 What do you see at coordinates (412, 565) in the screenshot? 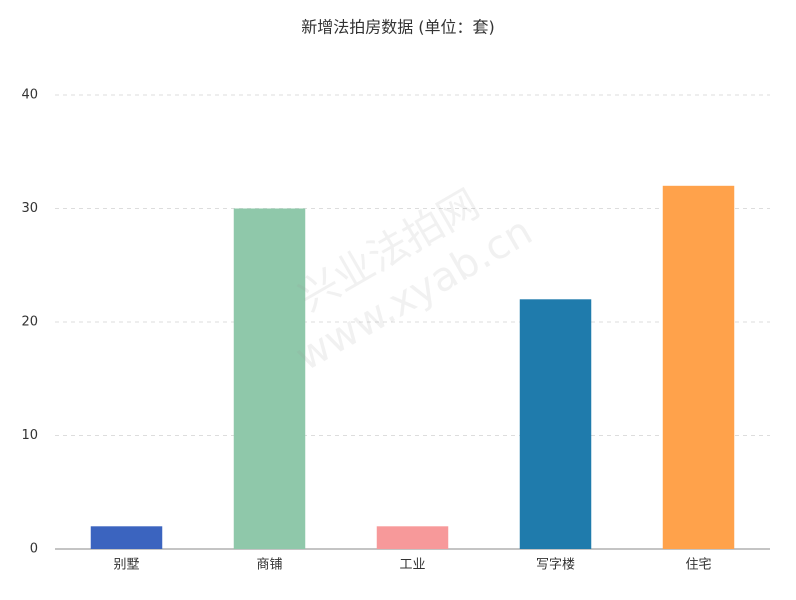
I see `x-tick-label: 工业` at bounding box center [412, 565].